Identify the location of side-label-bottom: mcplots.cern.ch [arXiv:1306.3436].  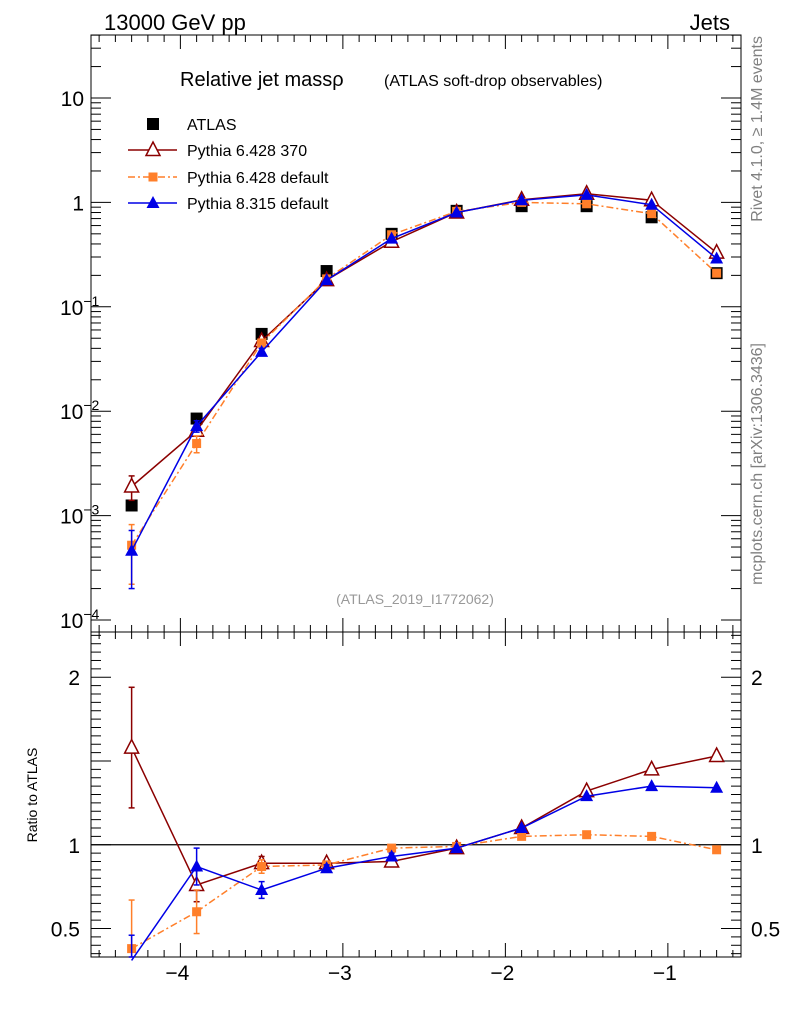
(757, 464).